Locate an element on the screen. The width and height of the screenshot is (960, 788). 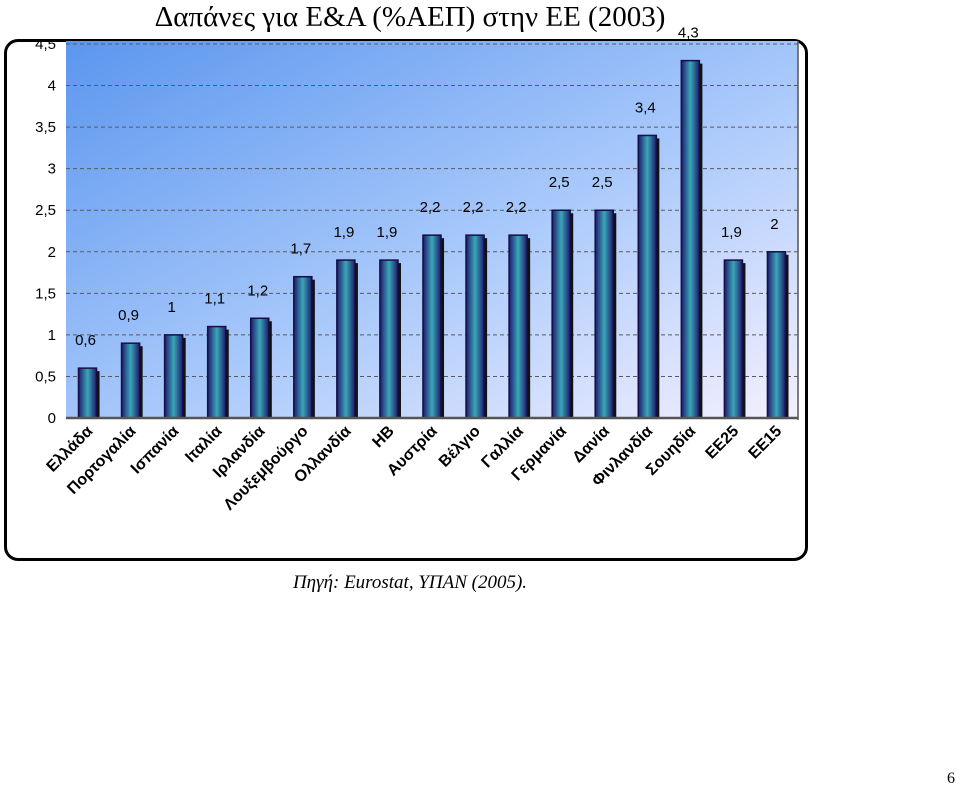
y-tick-label: 2 is located at coordinates (52, 252).